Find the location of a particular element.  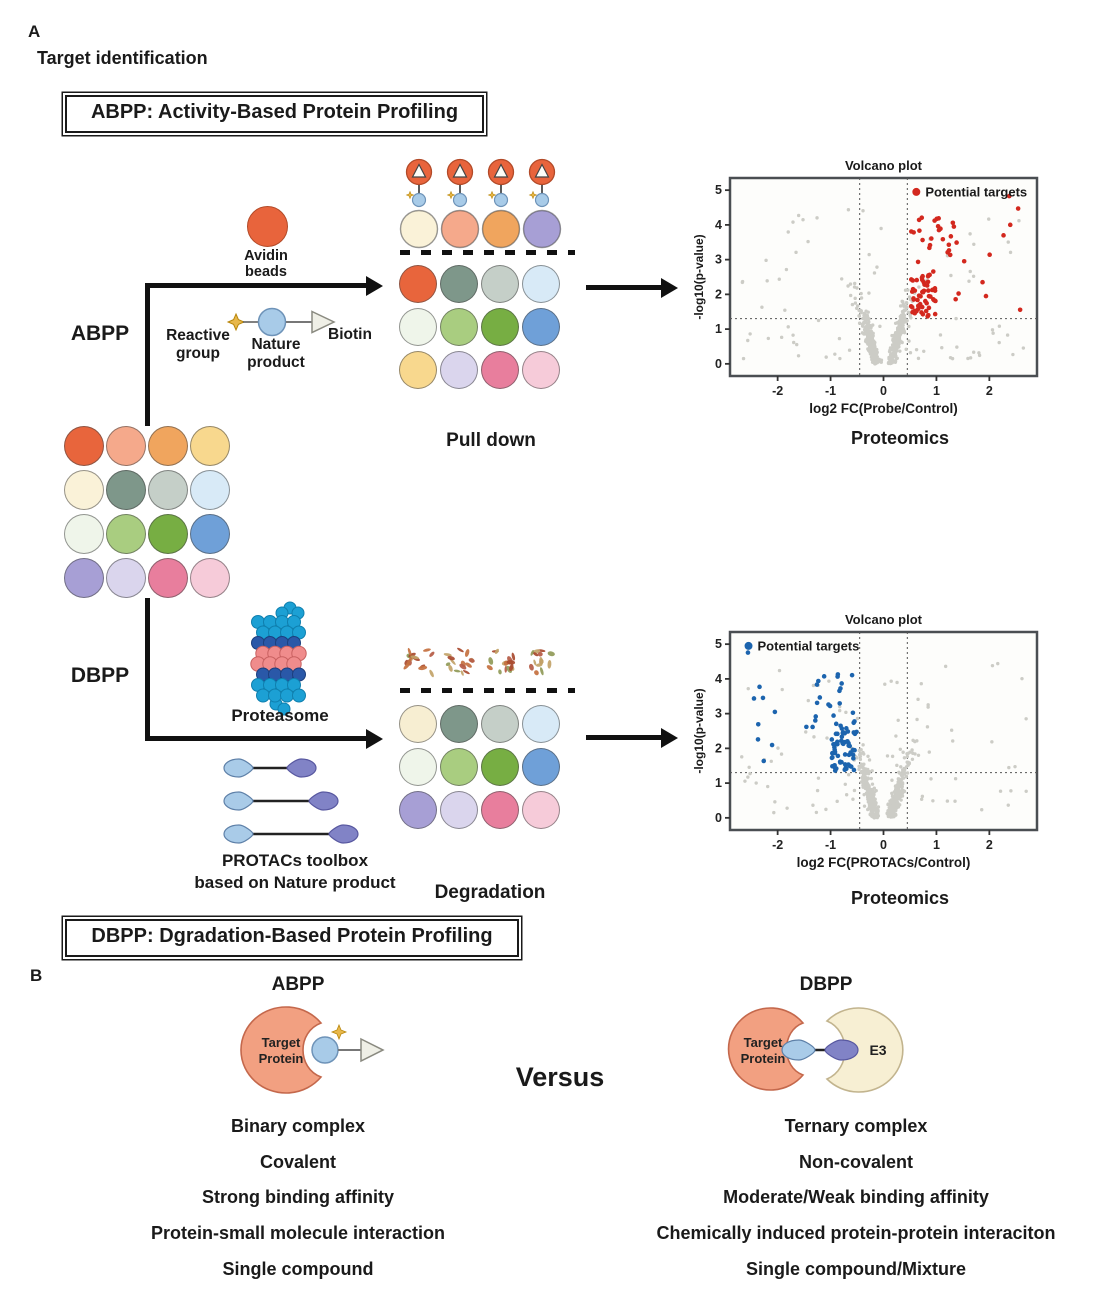

cell-library-grid is located at coordinates (147, 512).